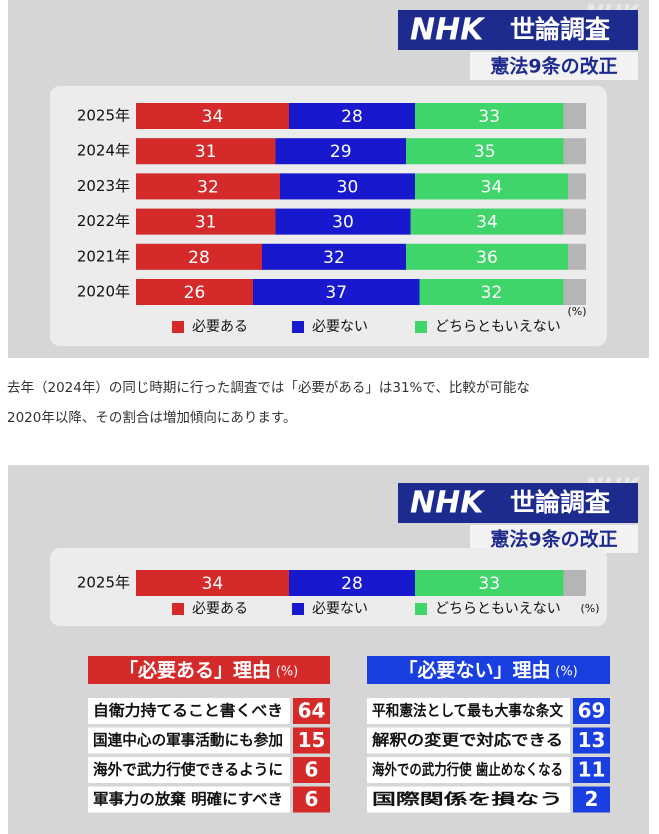 This screenshot has width=659, height=834. Describe the element at coordinates (195, 670) in the screenshot. I see `reason-title: 「必要ある」理由` at that location.